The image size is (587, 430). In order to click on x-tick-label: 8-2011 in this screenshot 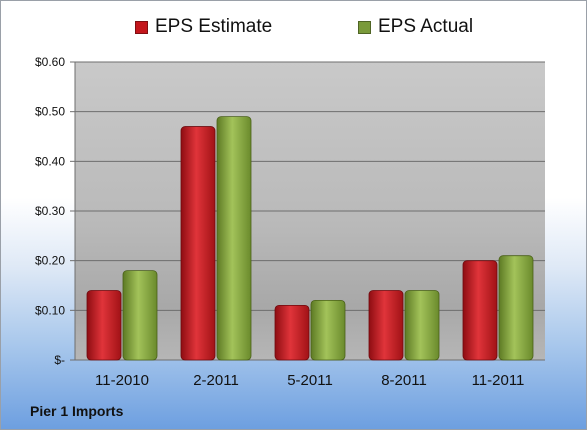, I will do `click(404, 380)`.